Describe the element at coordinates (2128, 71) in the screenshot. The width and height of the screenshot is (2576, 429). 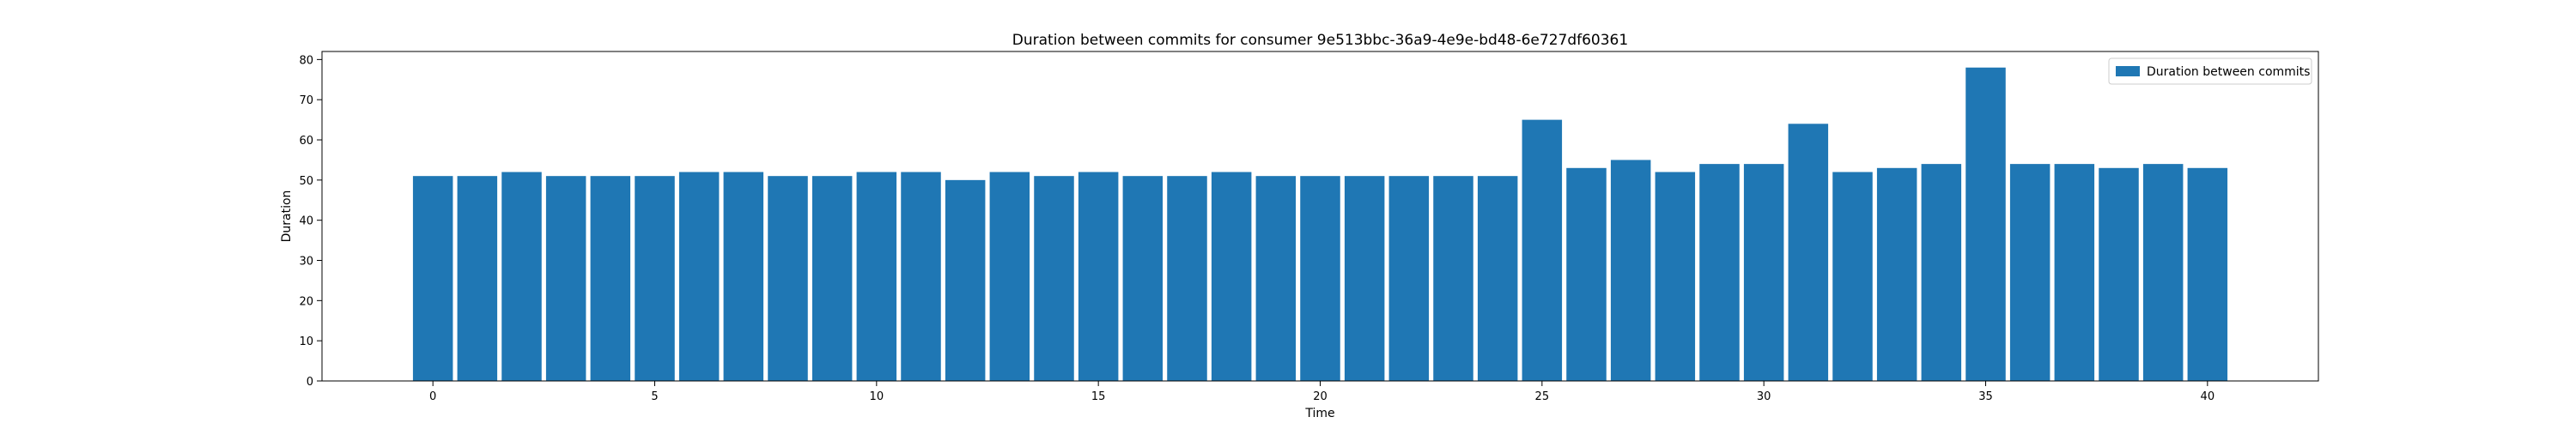
I see `legend-swatch` at that location.